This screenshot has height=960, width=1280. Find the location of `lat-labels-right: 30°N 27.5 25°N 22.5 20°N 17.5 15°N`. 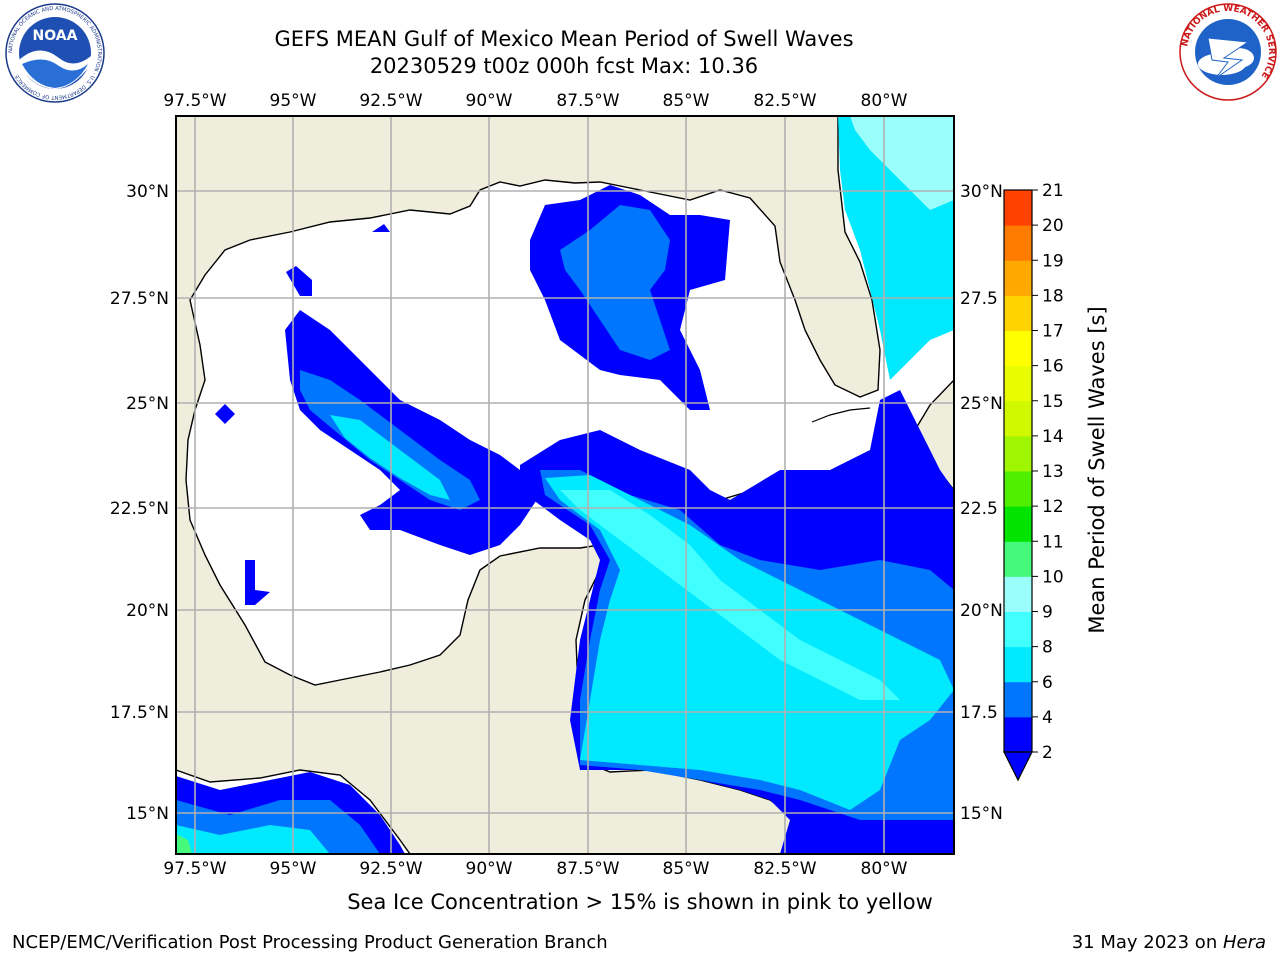

lat-labels-right: 30°N 27.5 25°N 22.5 20°N 17.5 15°N is located at coordinates (981, 503).